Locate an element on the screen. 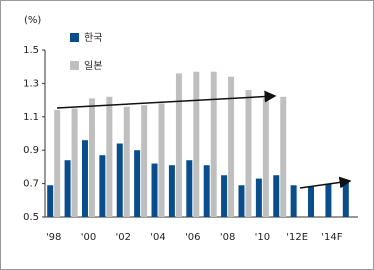 The height and width of the screenshot is (270, 374). x-tick-label: '06 is located at coordinates (192, 237).